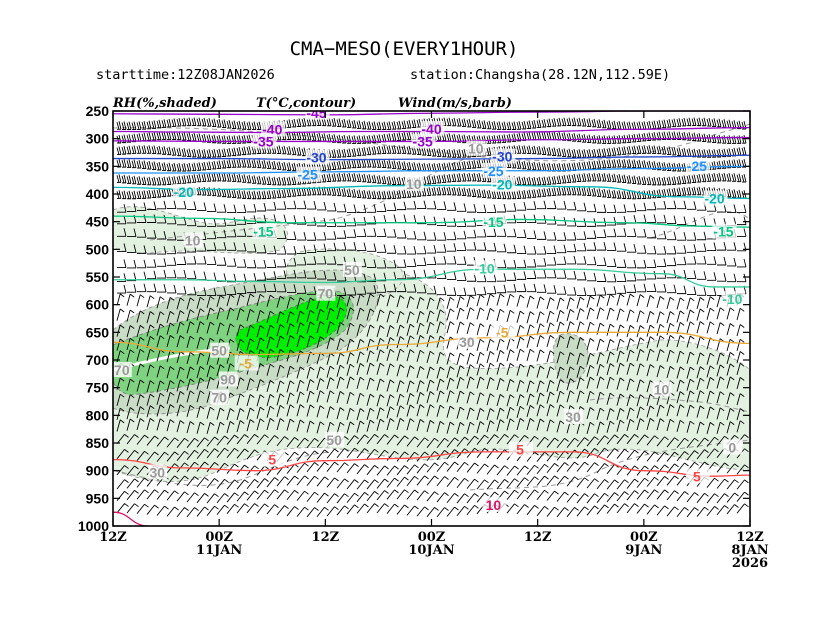 This screenshot has width=827, height=639. I want to click on contour-line--30, so click(431, 157).